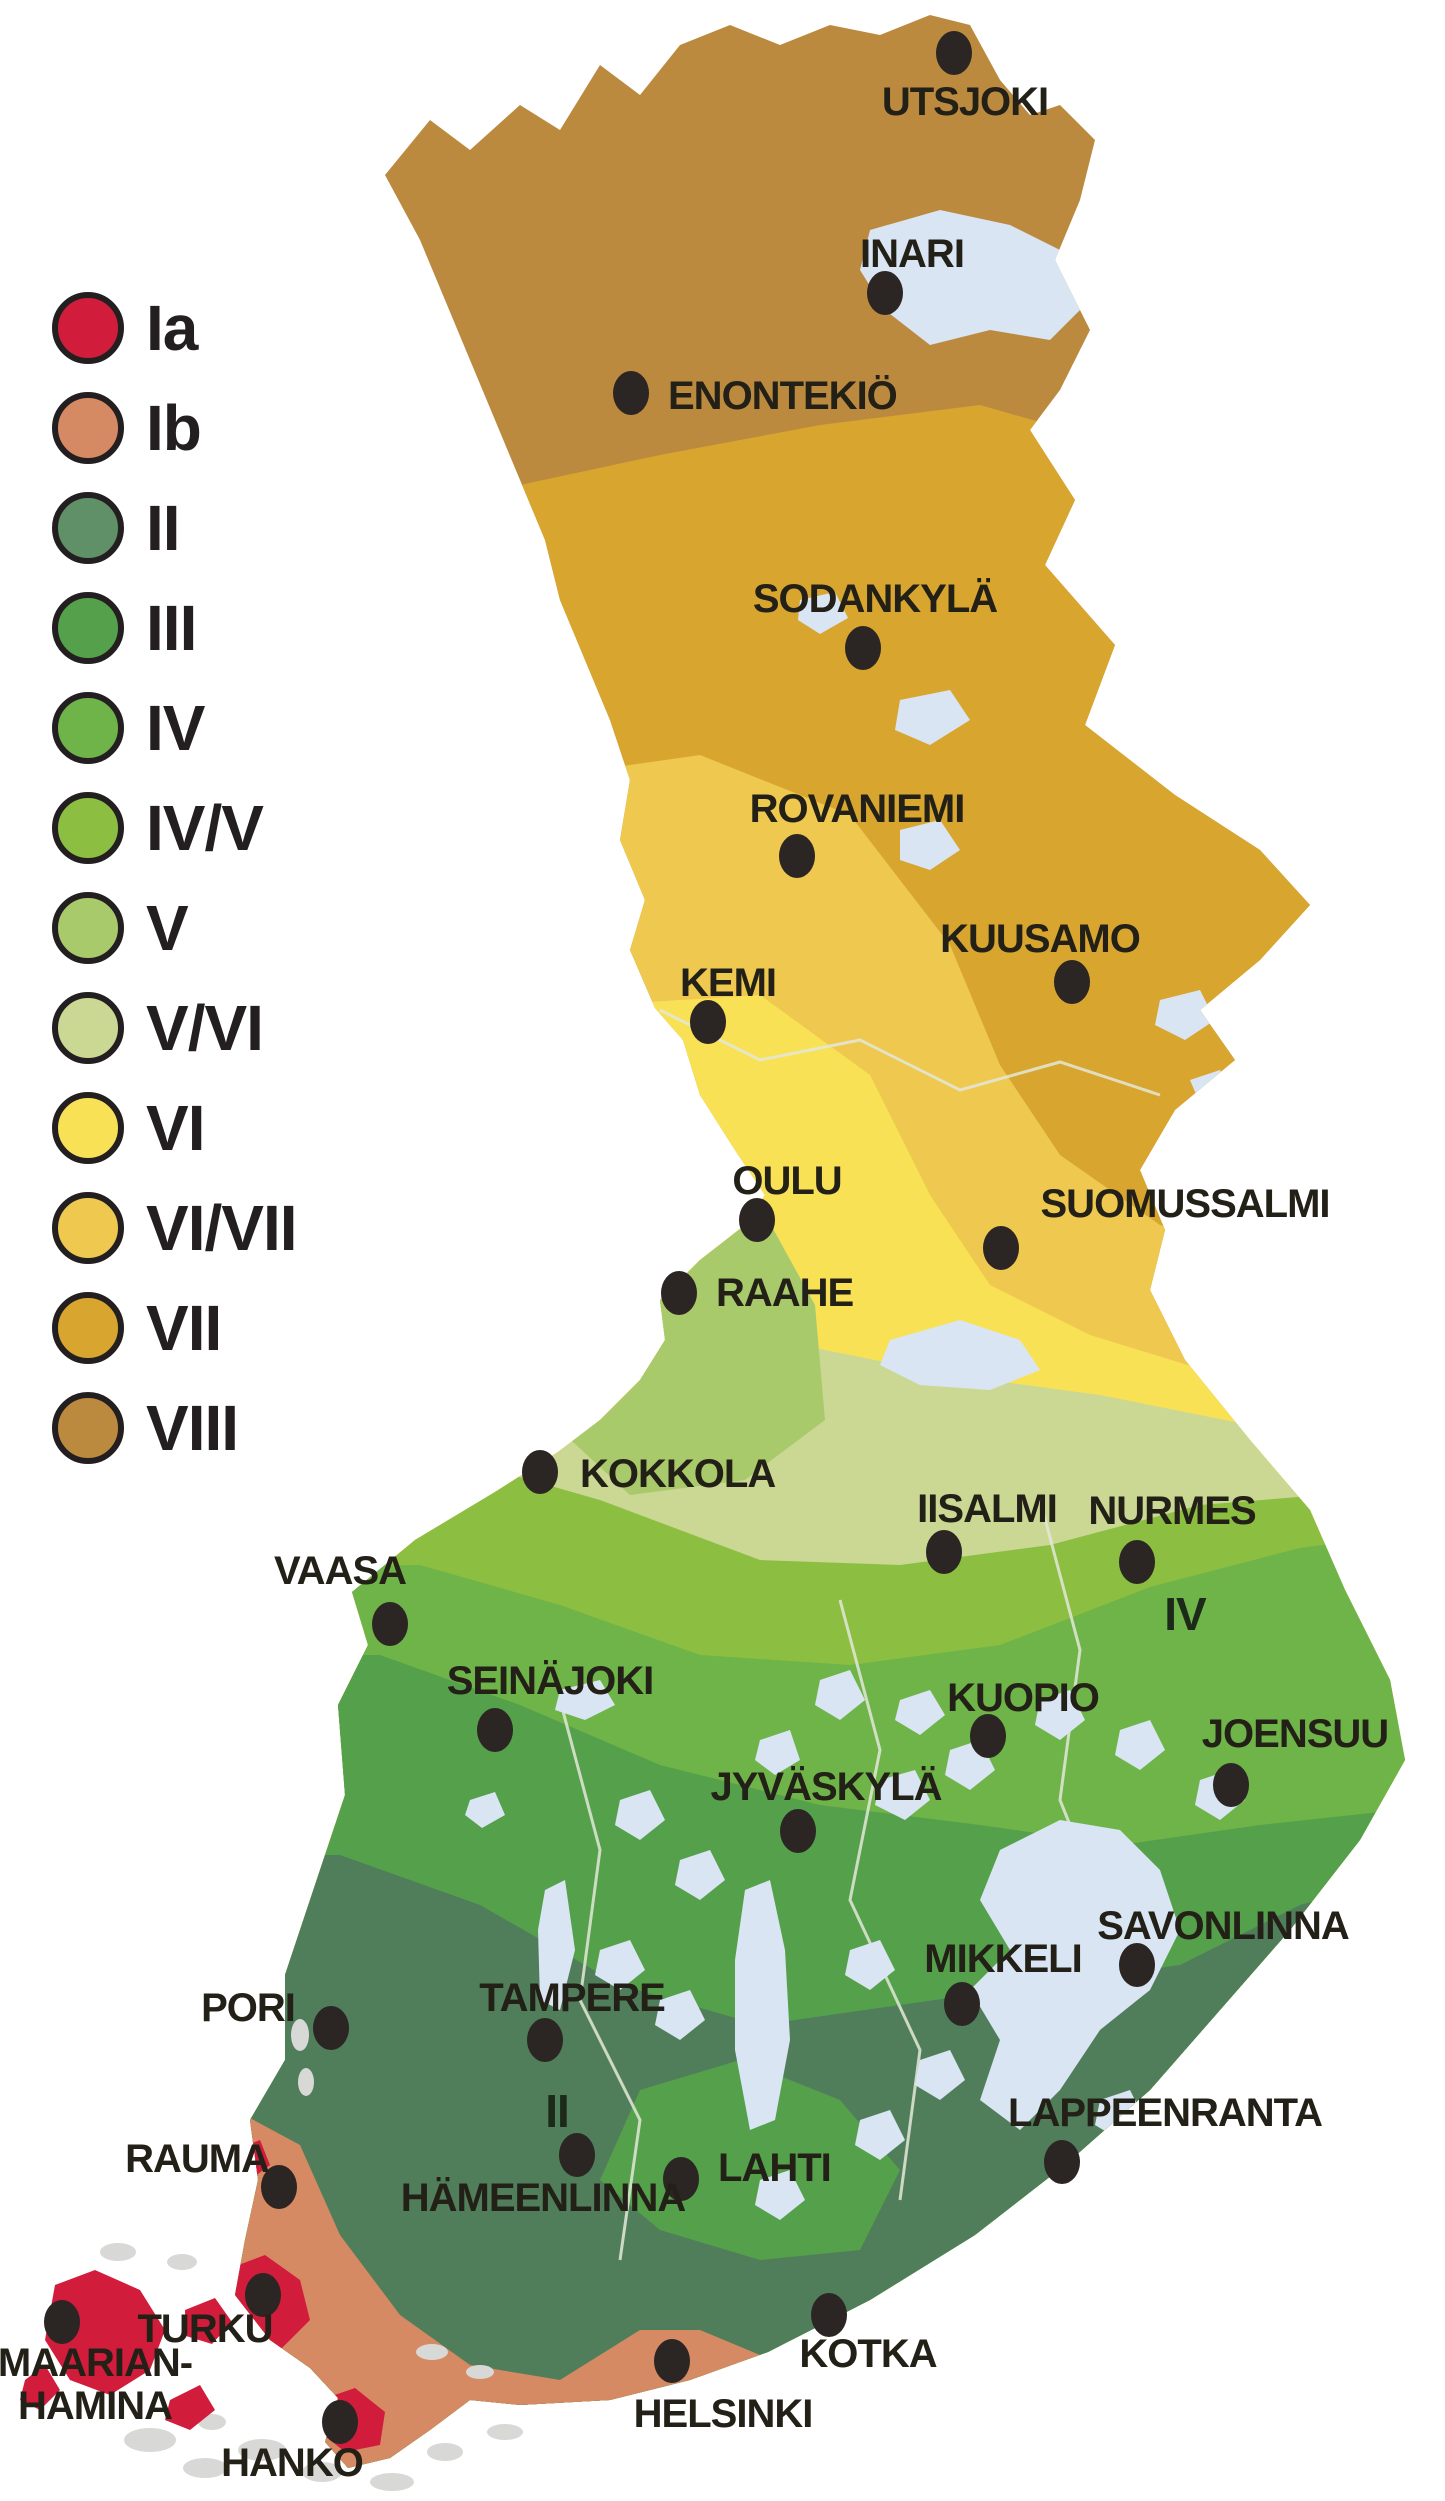 The width and height of the screenshot is (1445, 2501). I want to click on city-dot-JOENSUU, so click(1231, 1785).